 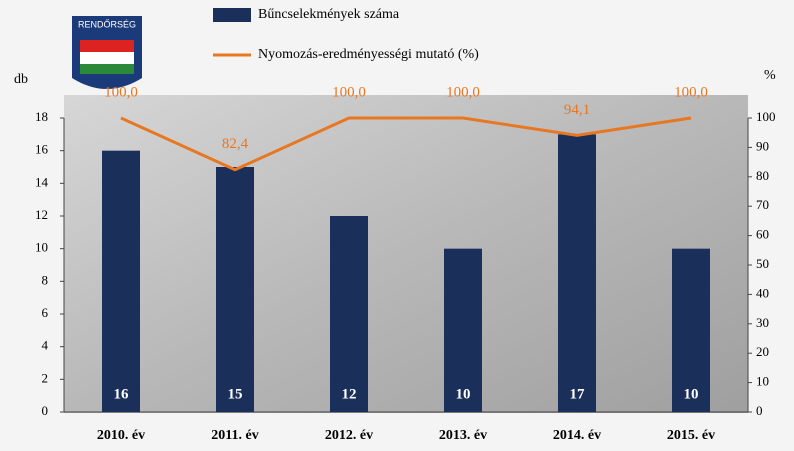 I want to click on logo-bottom: POLICE, so click(x=107, y=77).